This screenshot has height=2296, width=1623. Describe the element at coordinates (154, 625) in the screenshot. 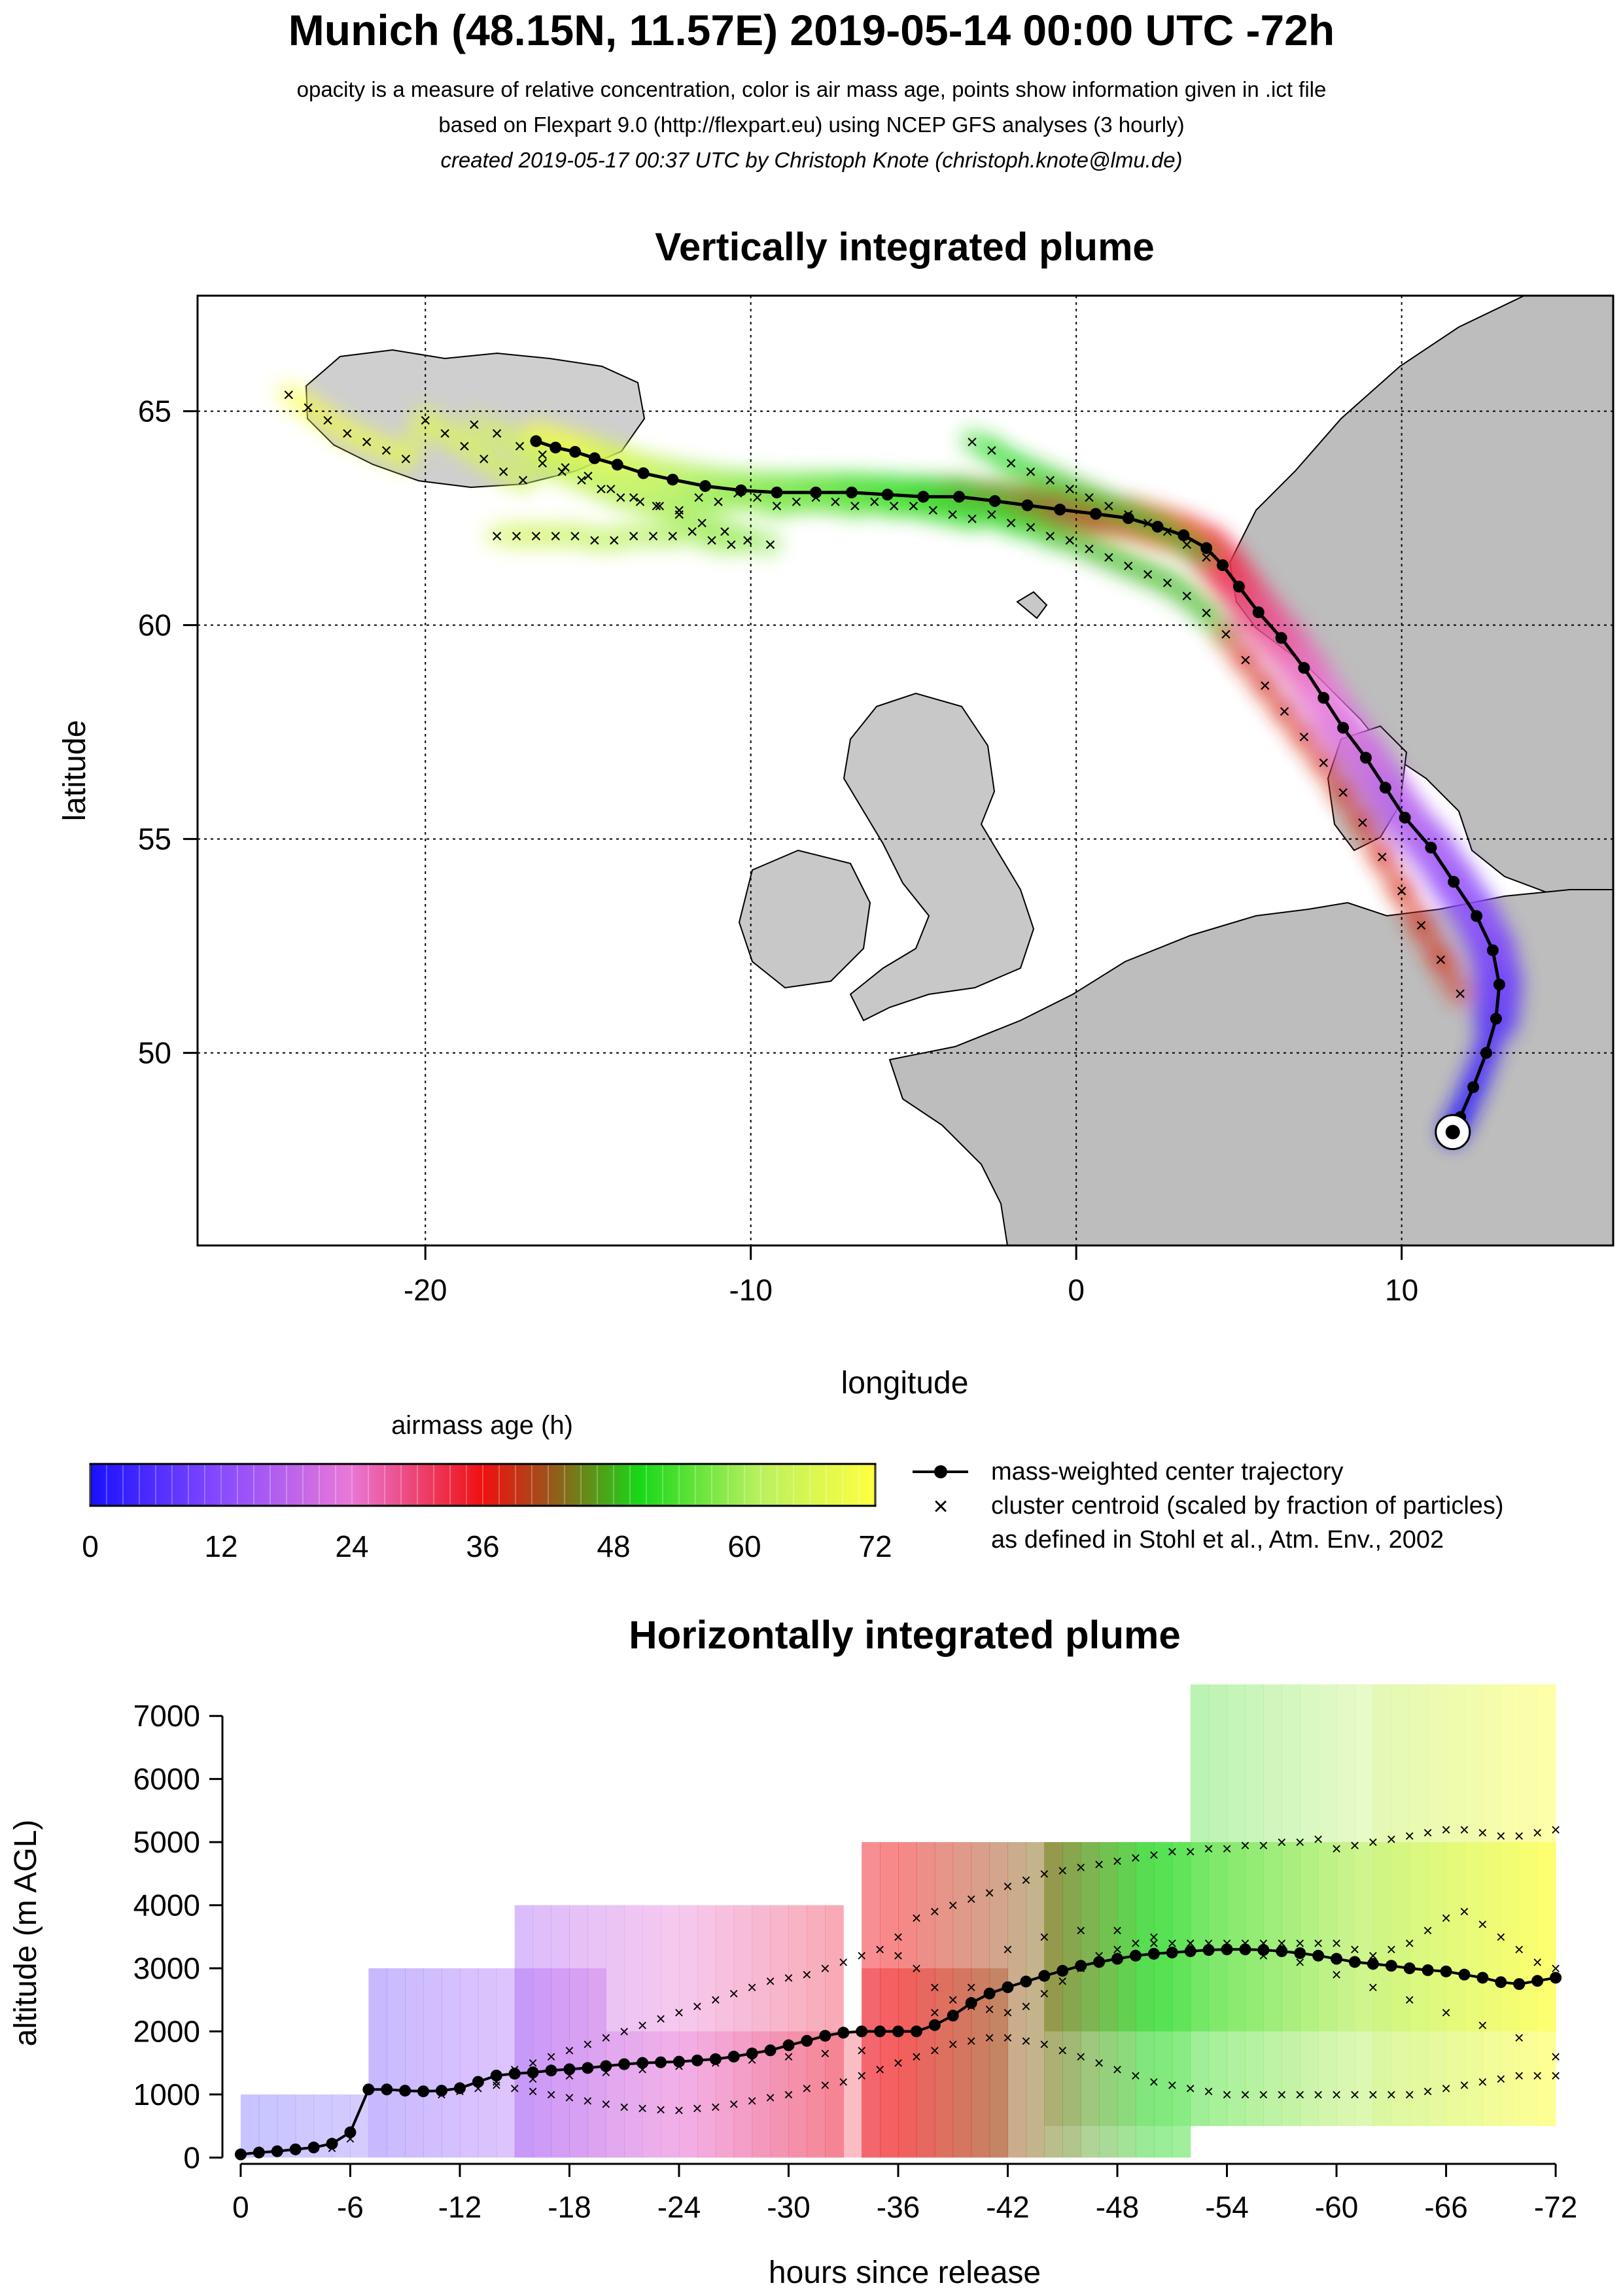

I see `map-ytick-label: 60` at that location.